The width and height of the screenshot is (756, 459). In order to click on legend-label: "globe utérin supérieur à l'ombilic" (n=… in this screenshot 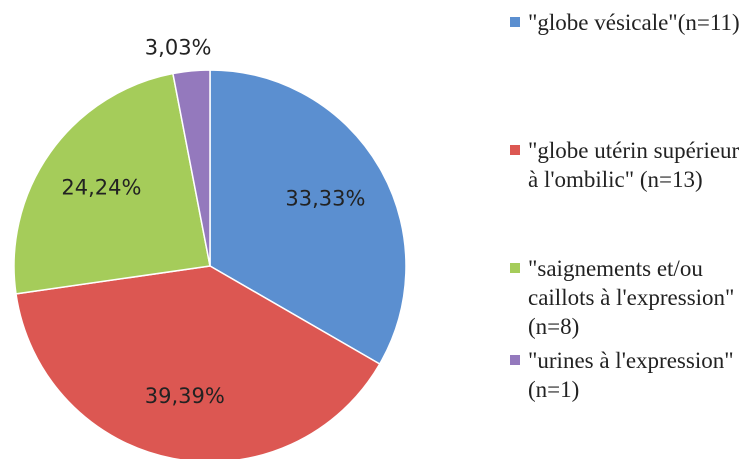, I will do `click(634, 165)`.